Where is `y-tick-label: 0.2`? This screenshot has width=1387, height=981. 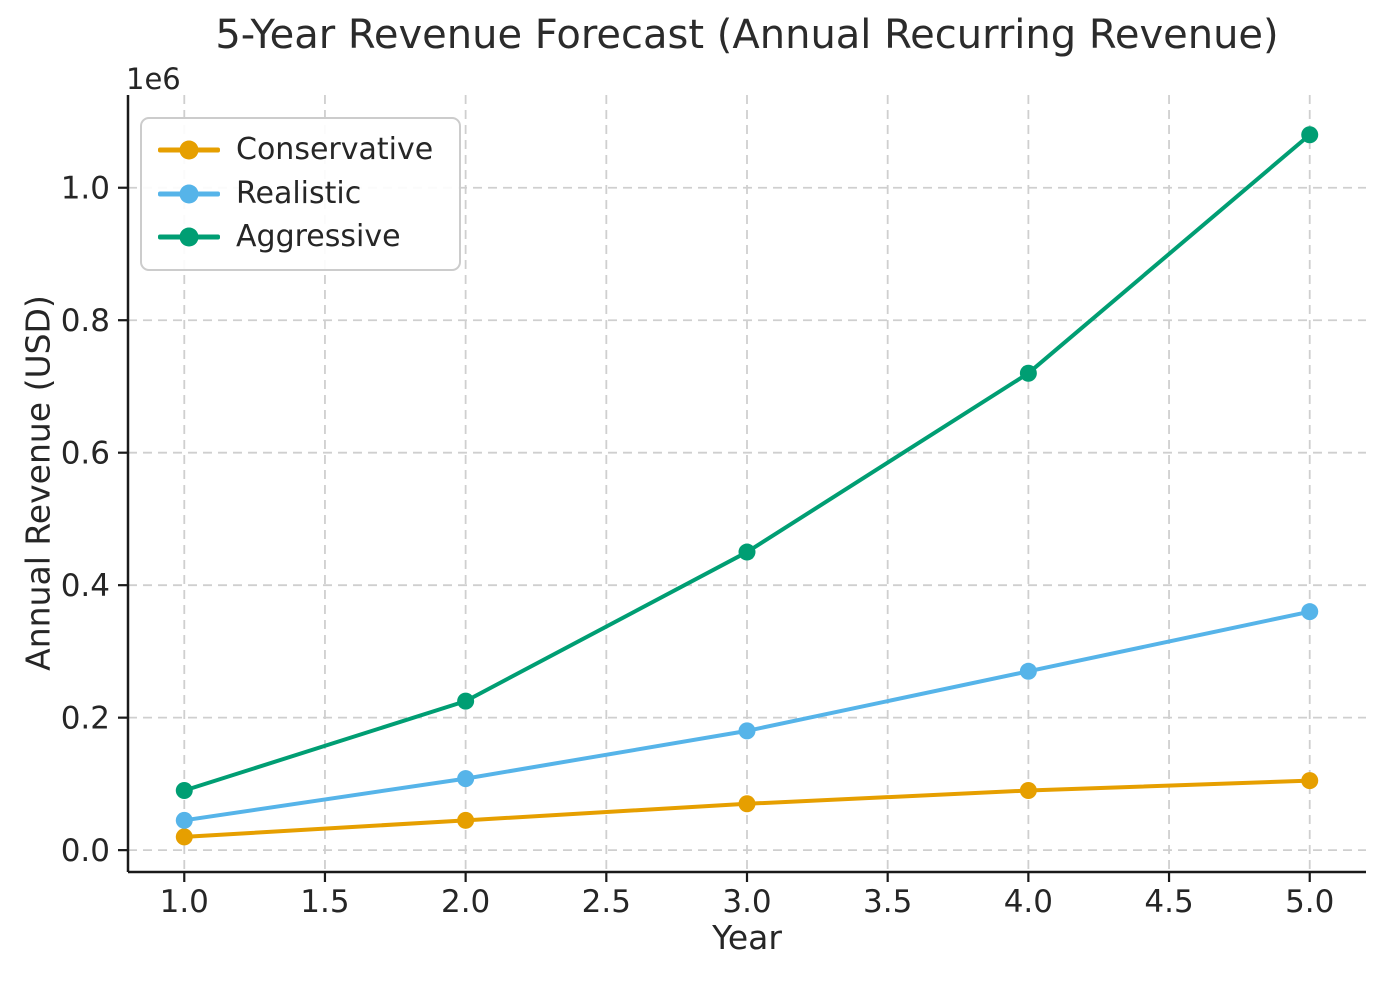 y-tick-label: 0.2 is located at coordinates (85, 719).